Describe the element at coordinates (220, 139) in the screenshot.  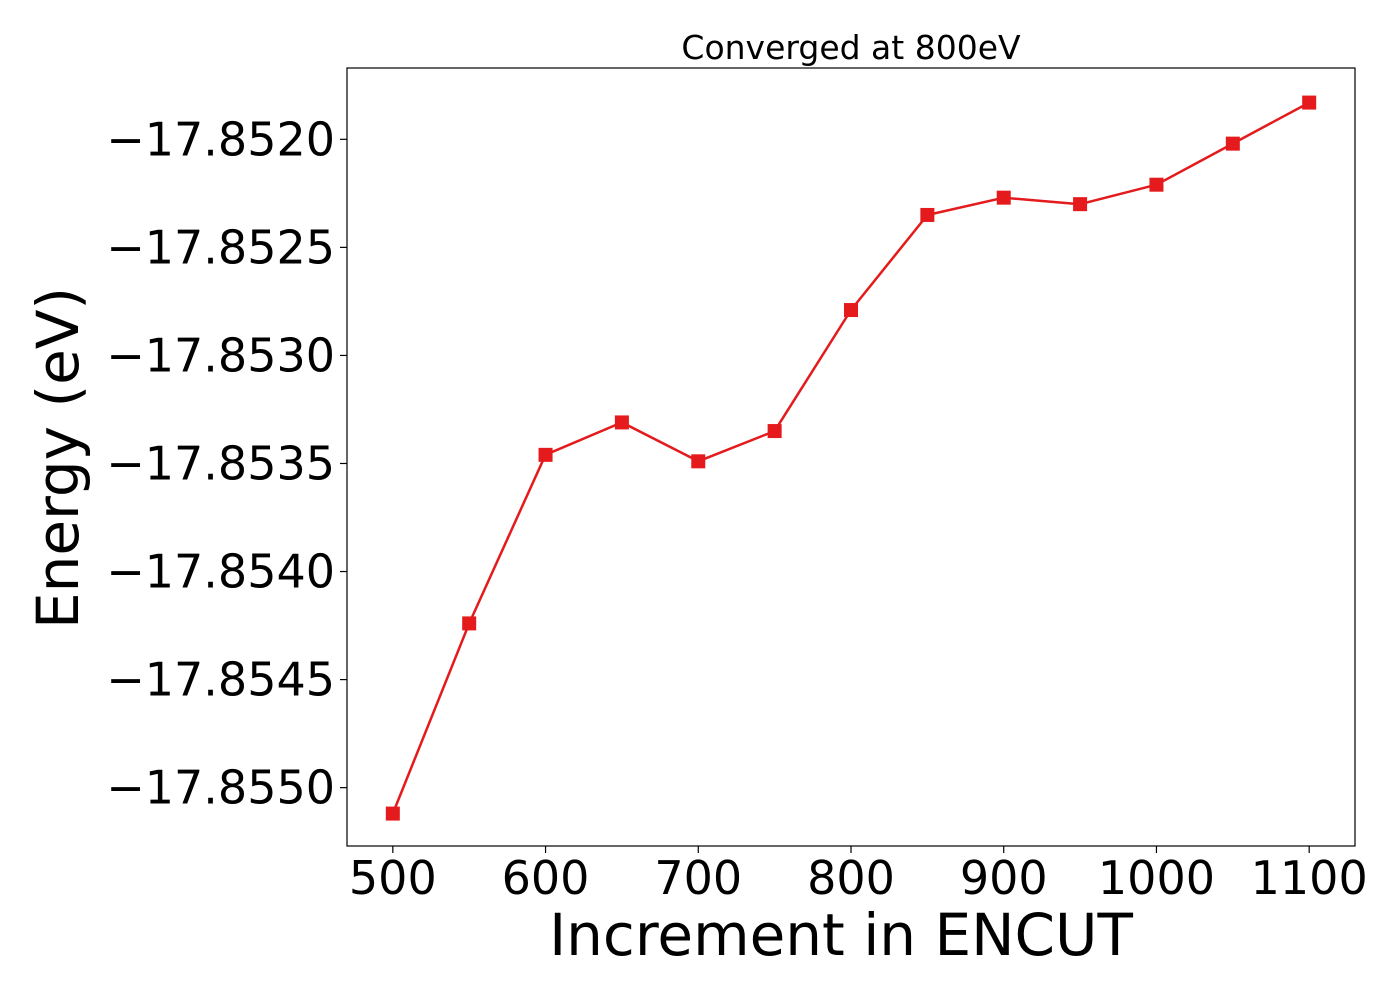
I see `y-tick-label: −17.8520` at that location.